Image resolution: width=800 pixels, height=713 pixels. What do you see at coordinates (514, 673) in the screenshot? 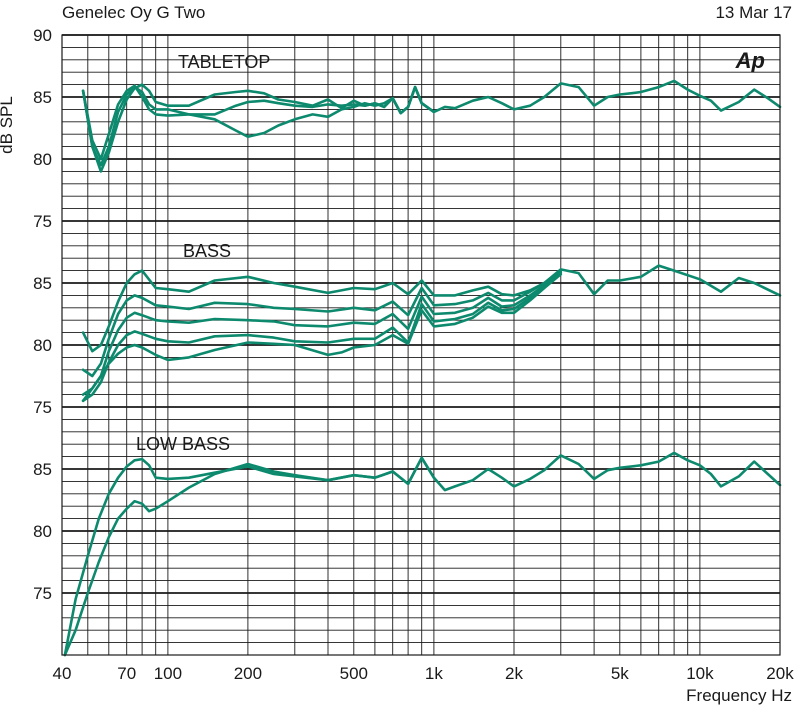
I see `x-tick-label: 2k` at bounding box center [514, 673].